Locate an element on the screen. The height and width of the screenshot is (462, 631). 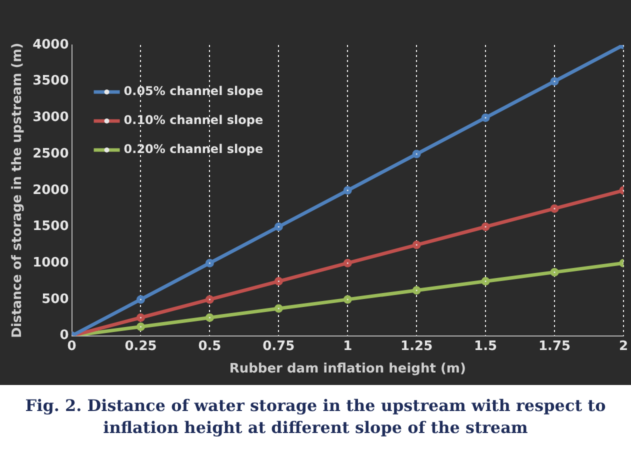
text: Fig. 2. Distance of water storage in the upstream with respect to inflation height at different slope of the stream is located at coordinates (315, 417).